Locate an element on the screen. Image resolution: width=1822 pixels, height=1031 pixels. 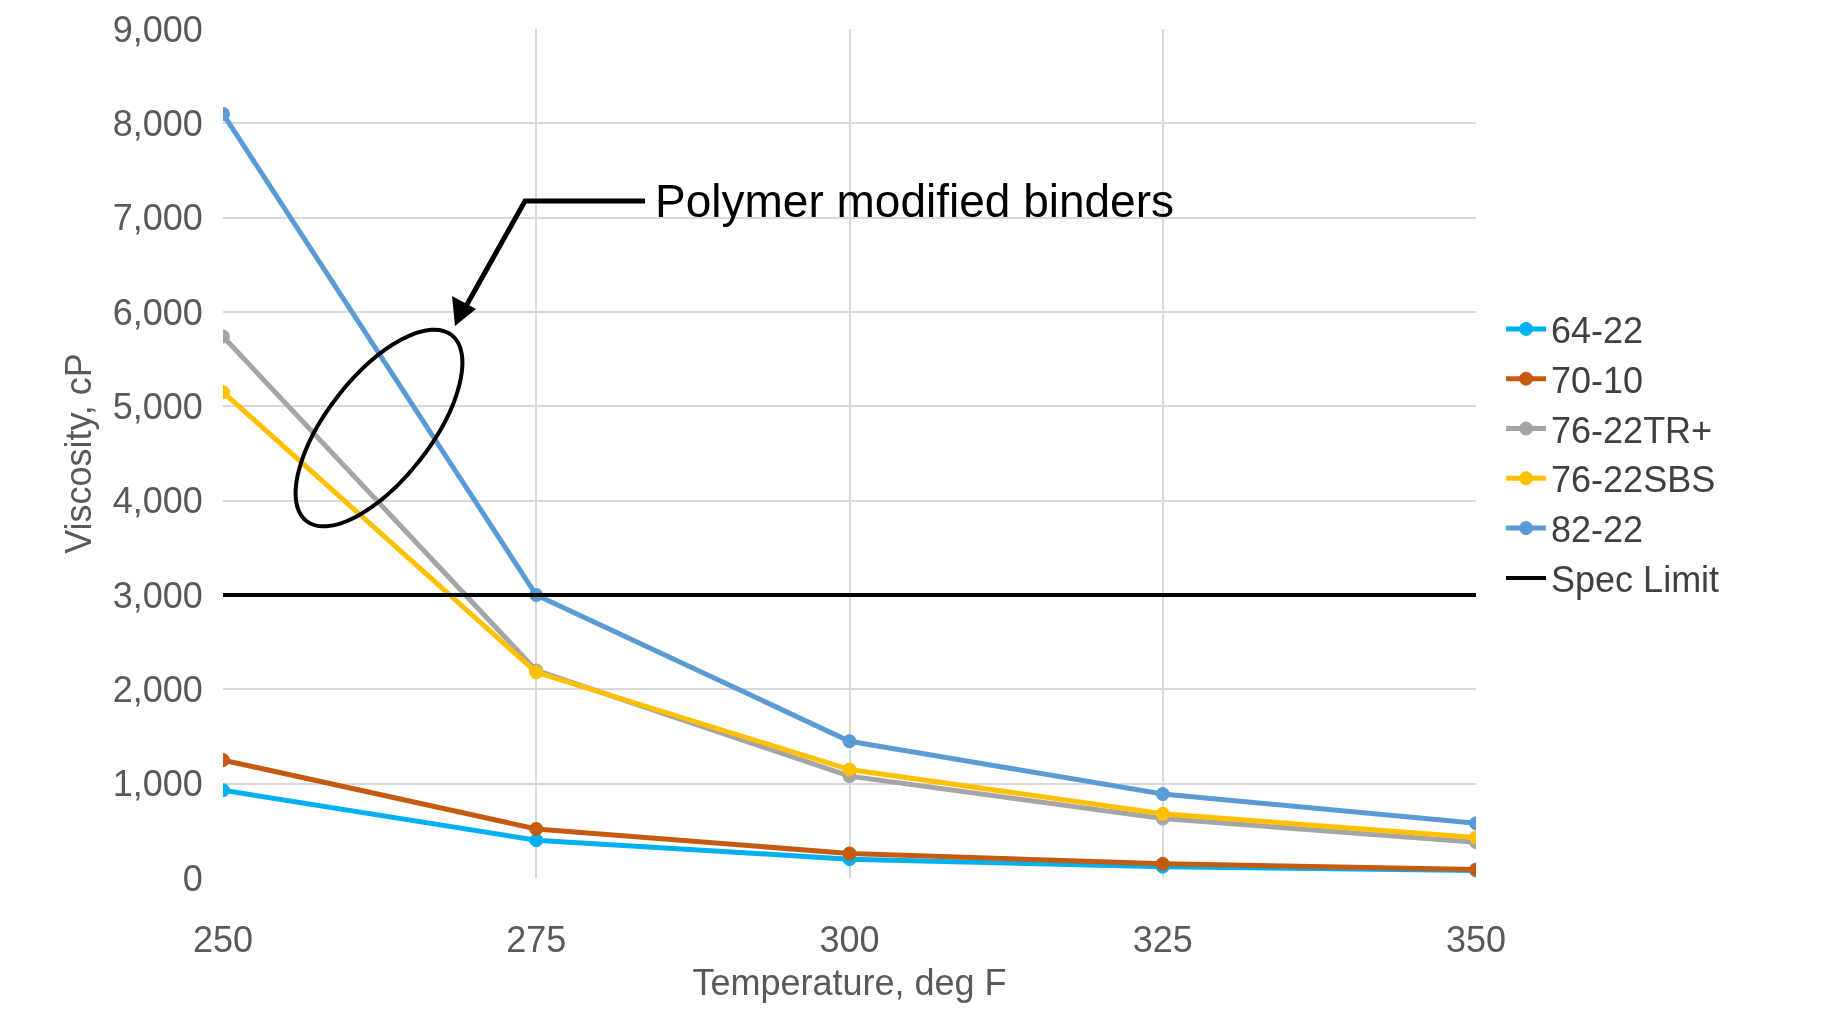
x-tick-label: 250 is located at coordinates (223, 940).